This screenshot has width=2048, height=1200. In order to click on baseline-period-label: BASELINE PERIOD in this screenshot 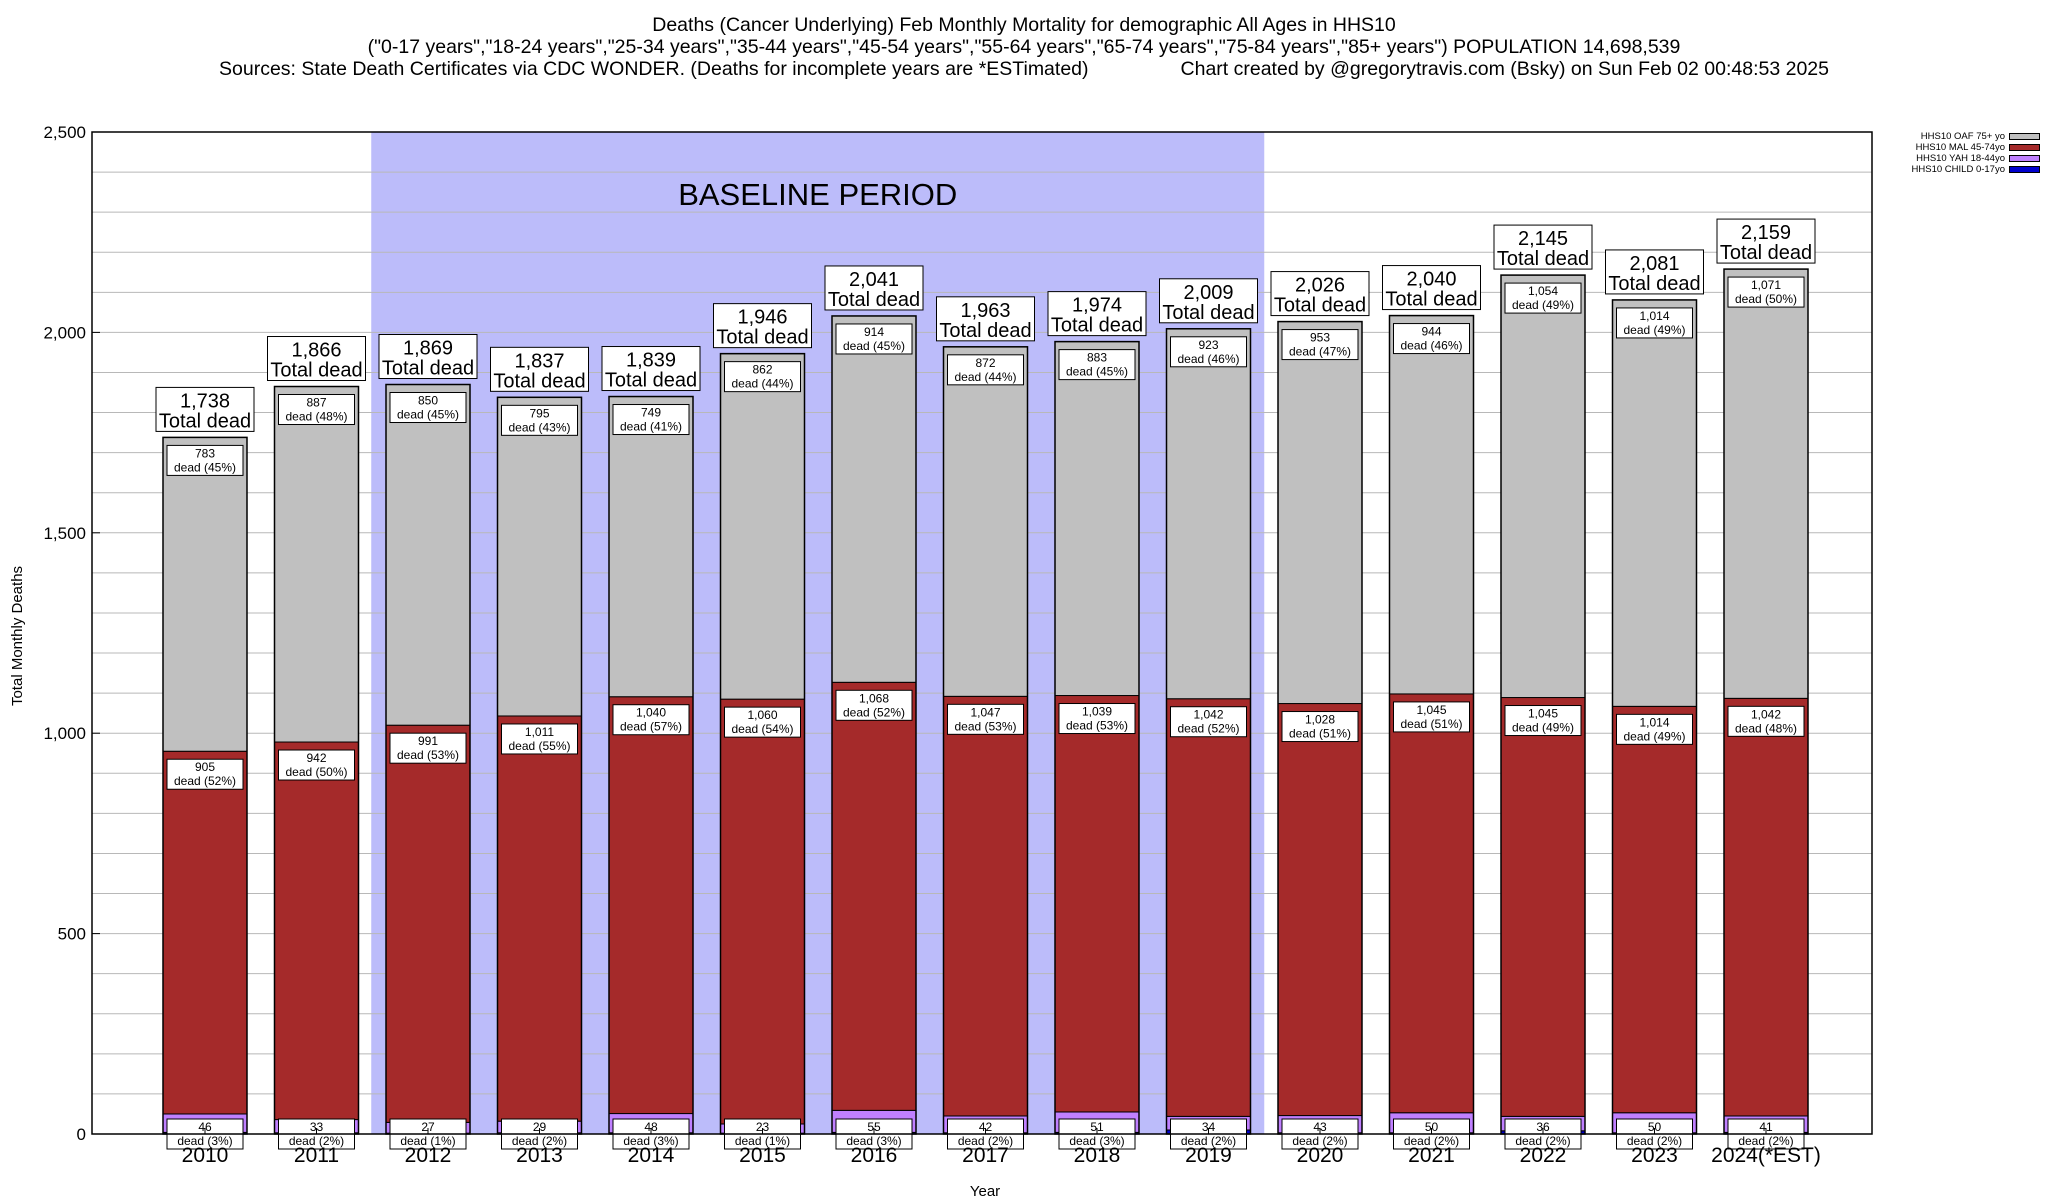, I will do `click(817, 194)`.